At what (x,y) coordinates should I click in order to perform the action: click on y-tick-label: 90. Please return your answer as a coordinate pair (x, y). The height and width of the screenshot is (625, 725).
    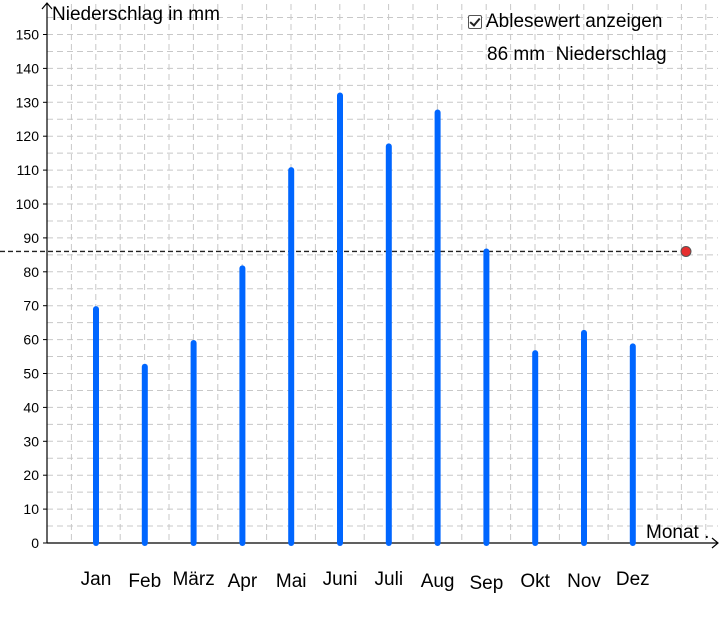
    Looking at the image, I should click on (31, 238).